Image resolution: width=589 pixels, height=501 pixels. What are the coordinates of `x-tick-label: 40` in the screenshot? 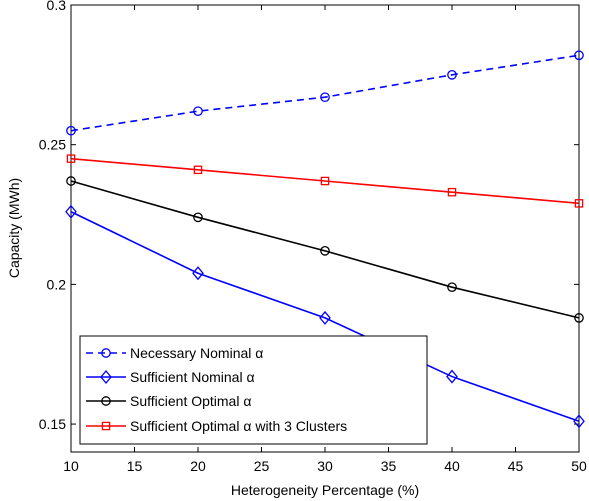 It's located at (452, 466).